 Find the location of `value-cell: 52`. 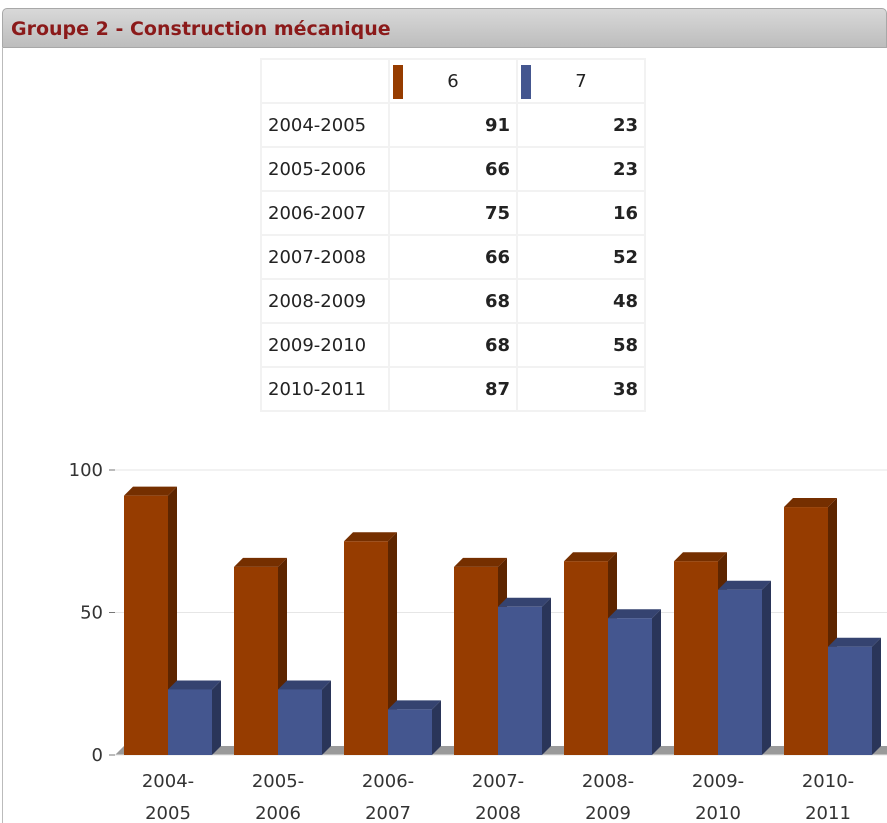

value-cell: 52 is located at coordinates (581, 257).